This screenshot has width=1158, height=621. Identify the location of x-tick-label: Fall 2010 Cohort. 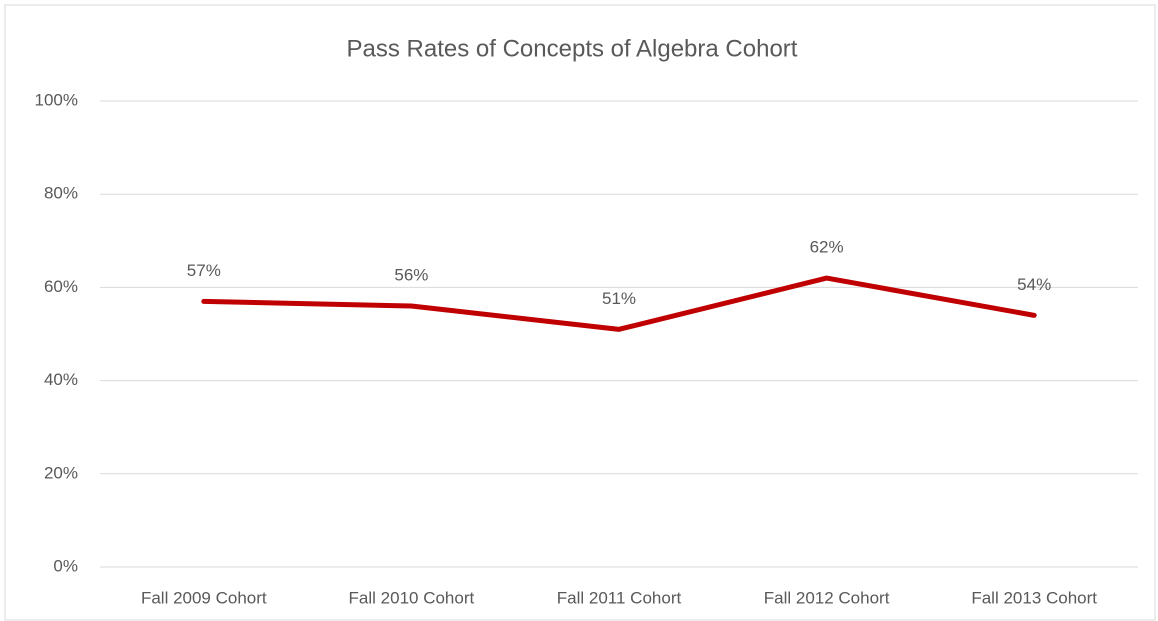
(412, 597).